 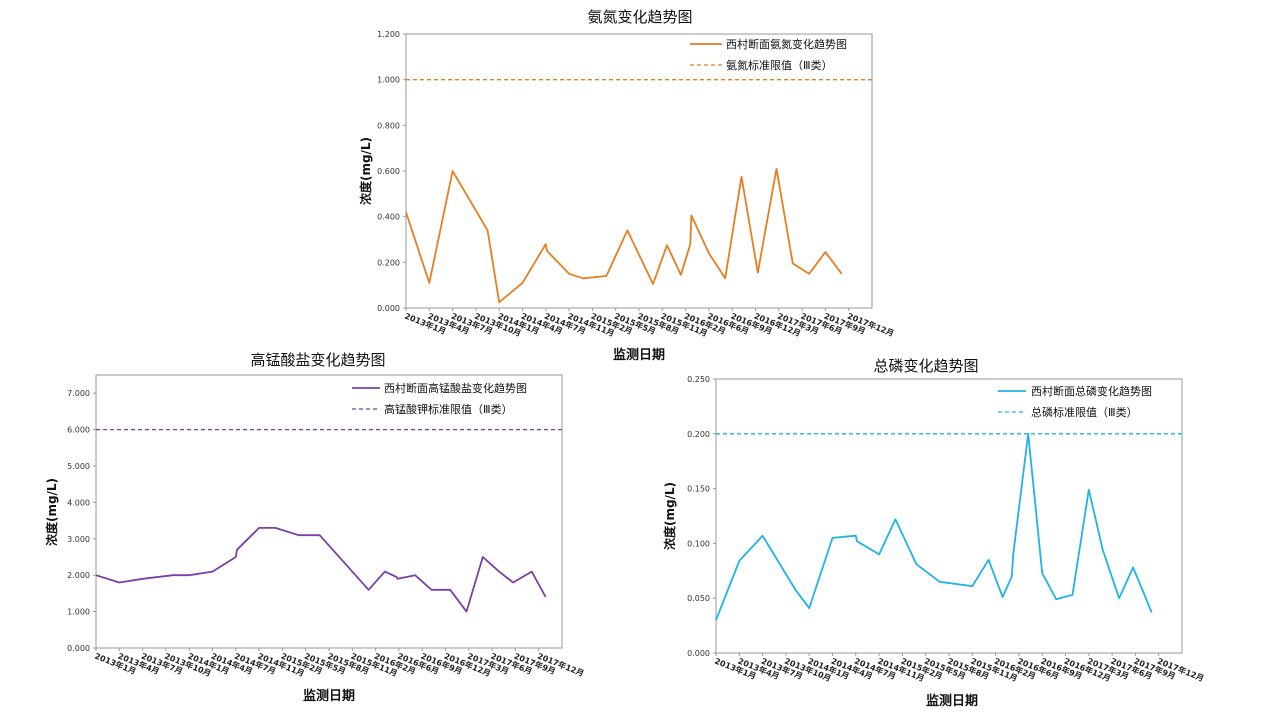 I want to click on legend-series-label: 西村断面高锰酸盐变化趋势图, so click(x=455, y=388).